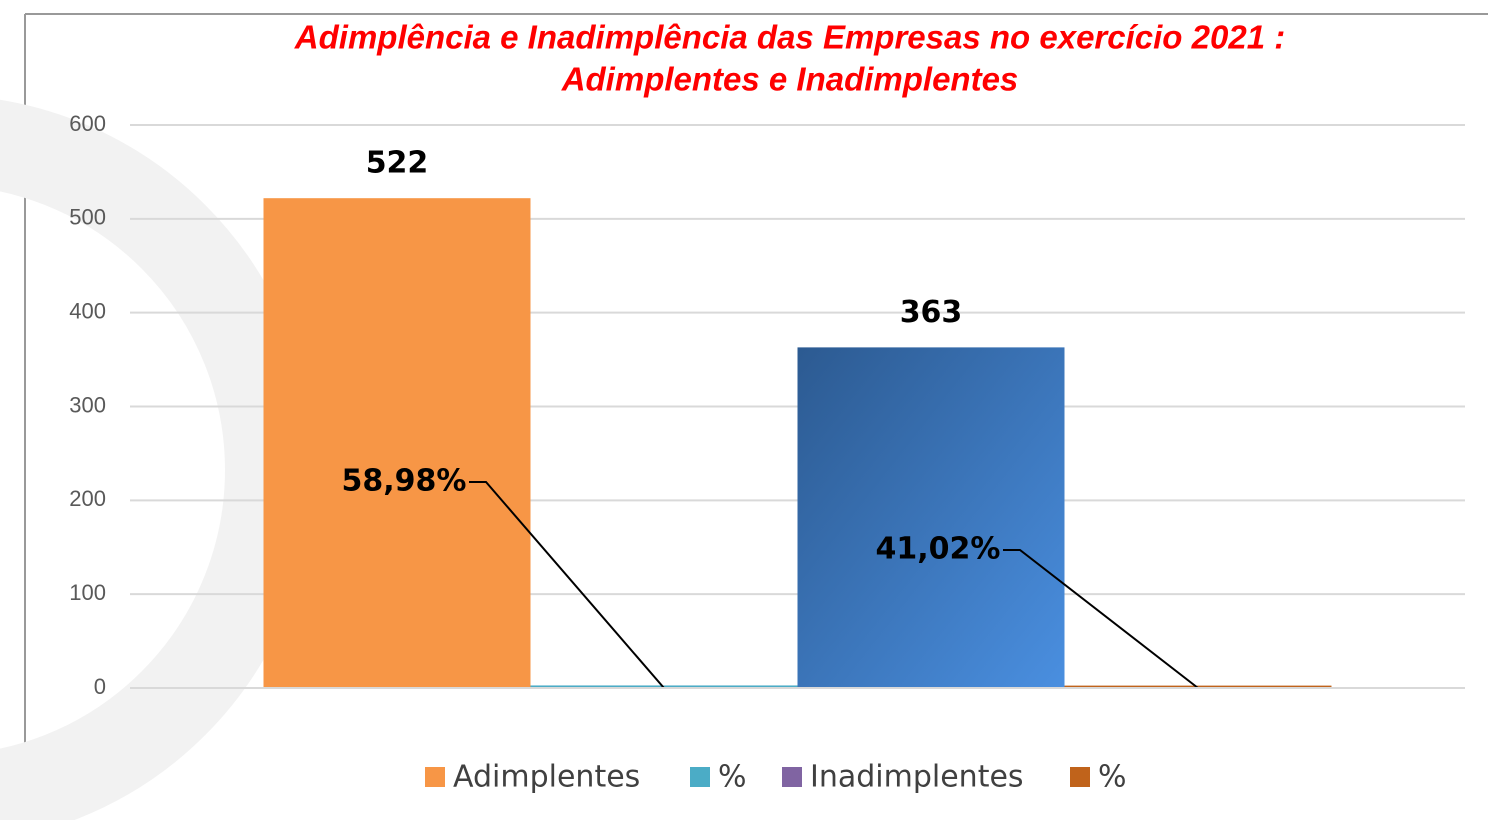  What do you see at coordinates (87, 592) in the screenshot?
I see `y-tick-label: 100` at bounding box center [87, 592].